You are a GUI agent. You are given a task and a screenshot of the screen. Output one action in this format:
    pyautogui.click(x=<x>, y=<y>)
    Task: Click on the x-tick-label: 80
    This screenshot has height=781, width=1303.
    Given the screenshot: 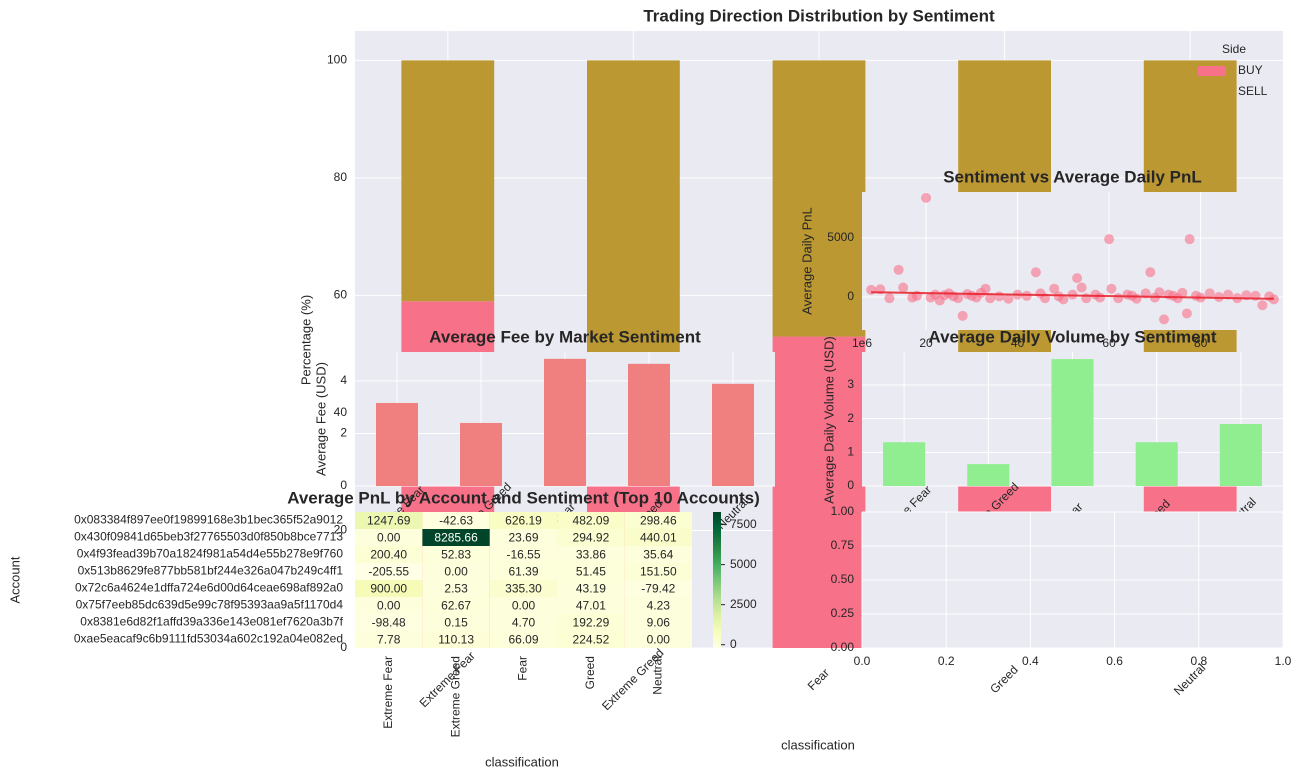 What is the action you would take?
    pyautogui.click(x=1201, y=343)
    